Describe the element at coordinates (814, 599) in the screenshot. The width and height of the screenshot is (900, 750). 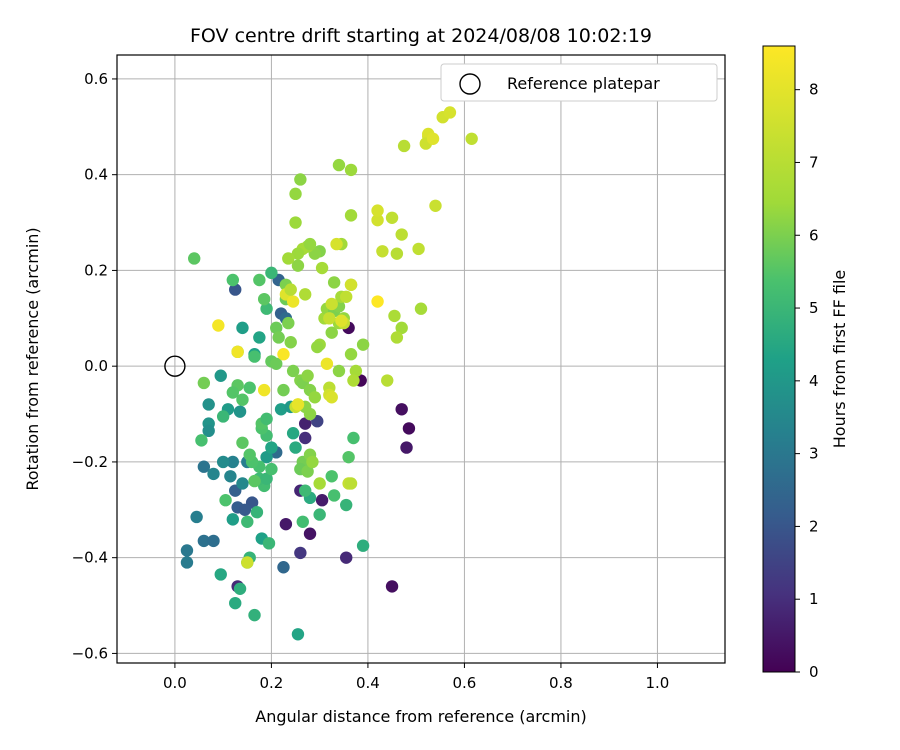
I see `colorbar-tick-label: 1` at that location.